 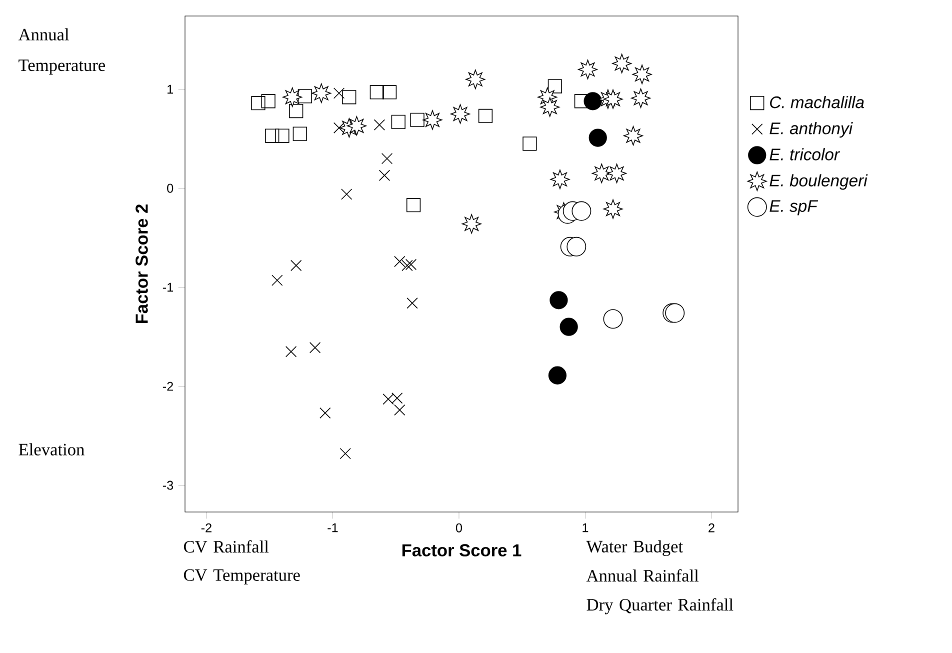 I want to click on text: Dry Quarter Rainfall, so click(x=660, y=606).